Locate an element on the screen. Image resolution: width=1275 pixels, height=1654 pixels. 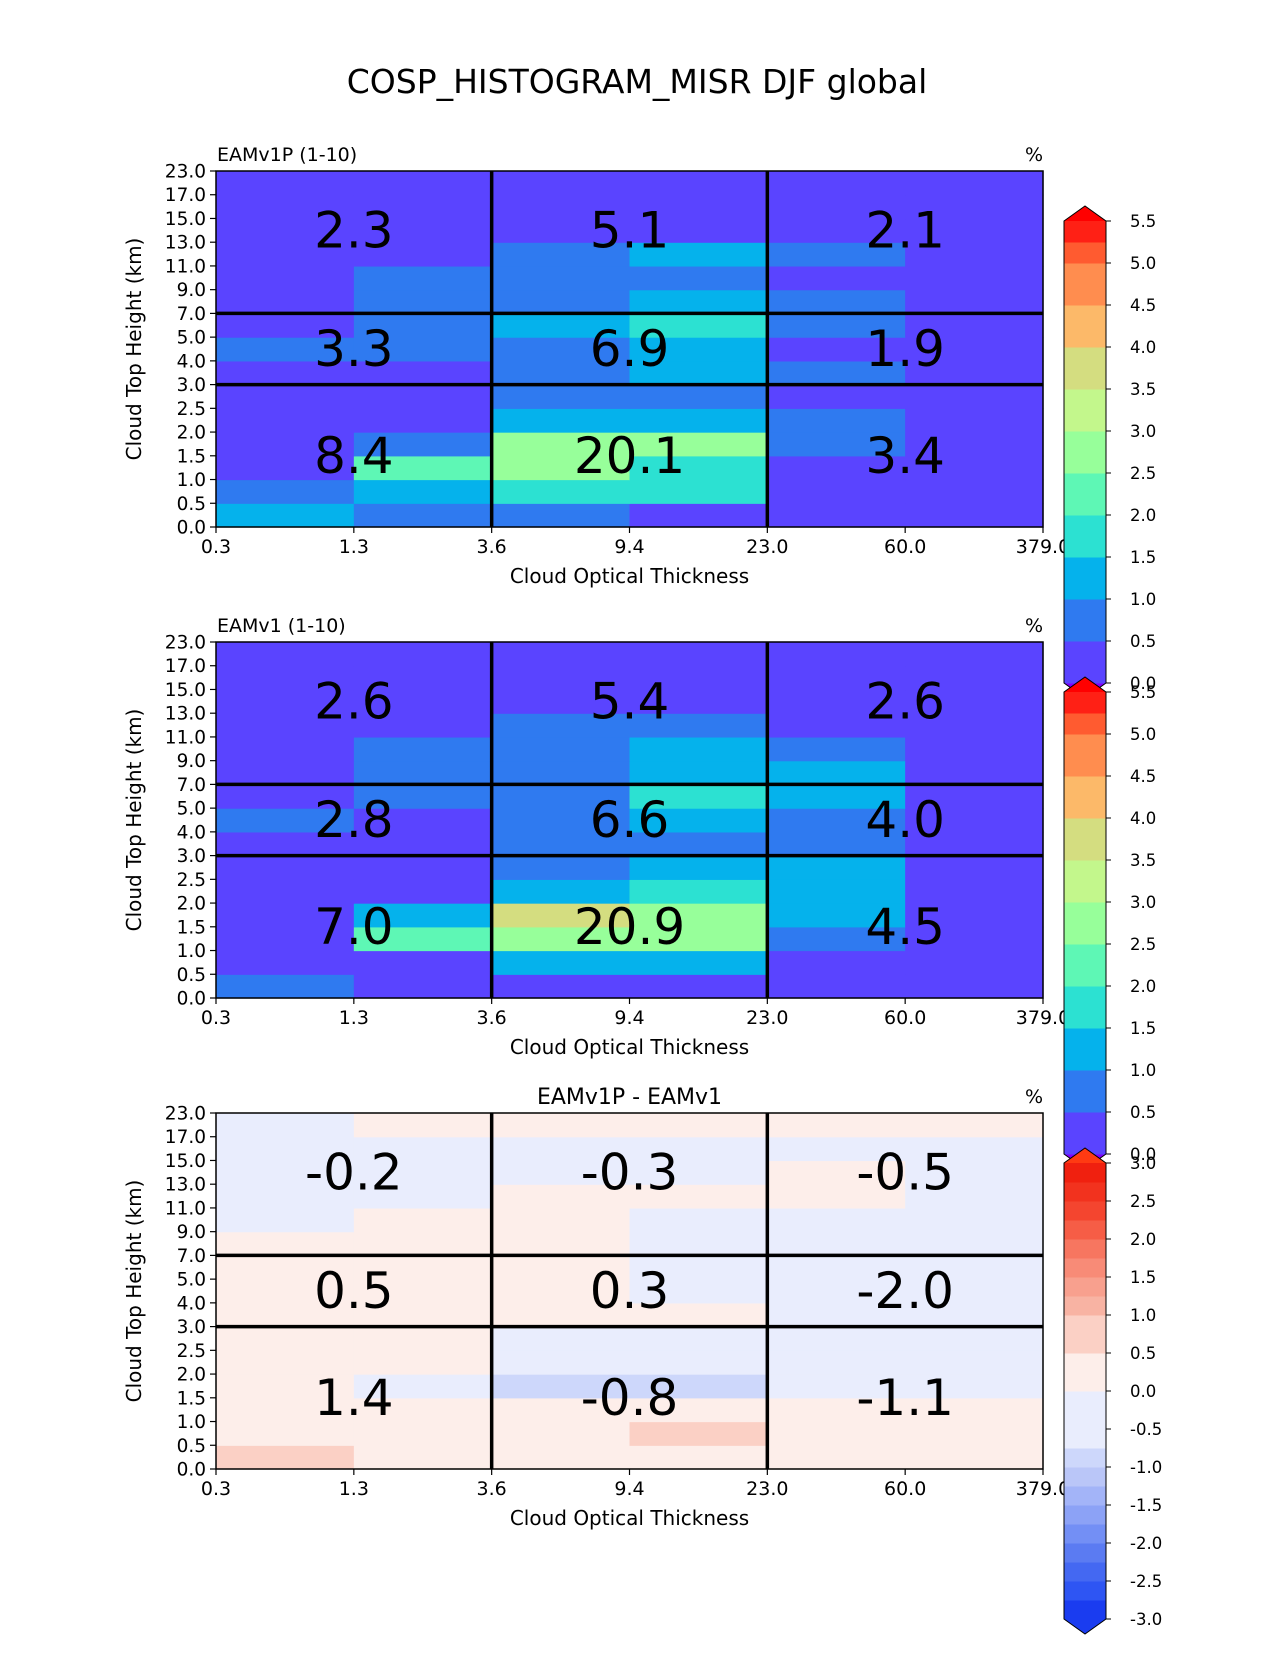
group-value-label: 5.4 is located at coordinates (630, 701).